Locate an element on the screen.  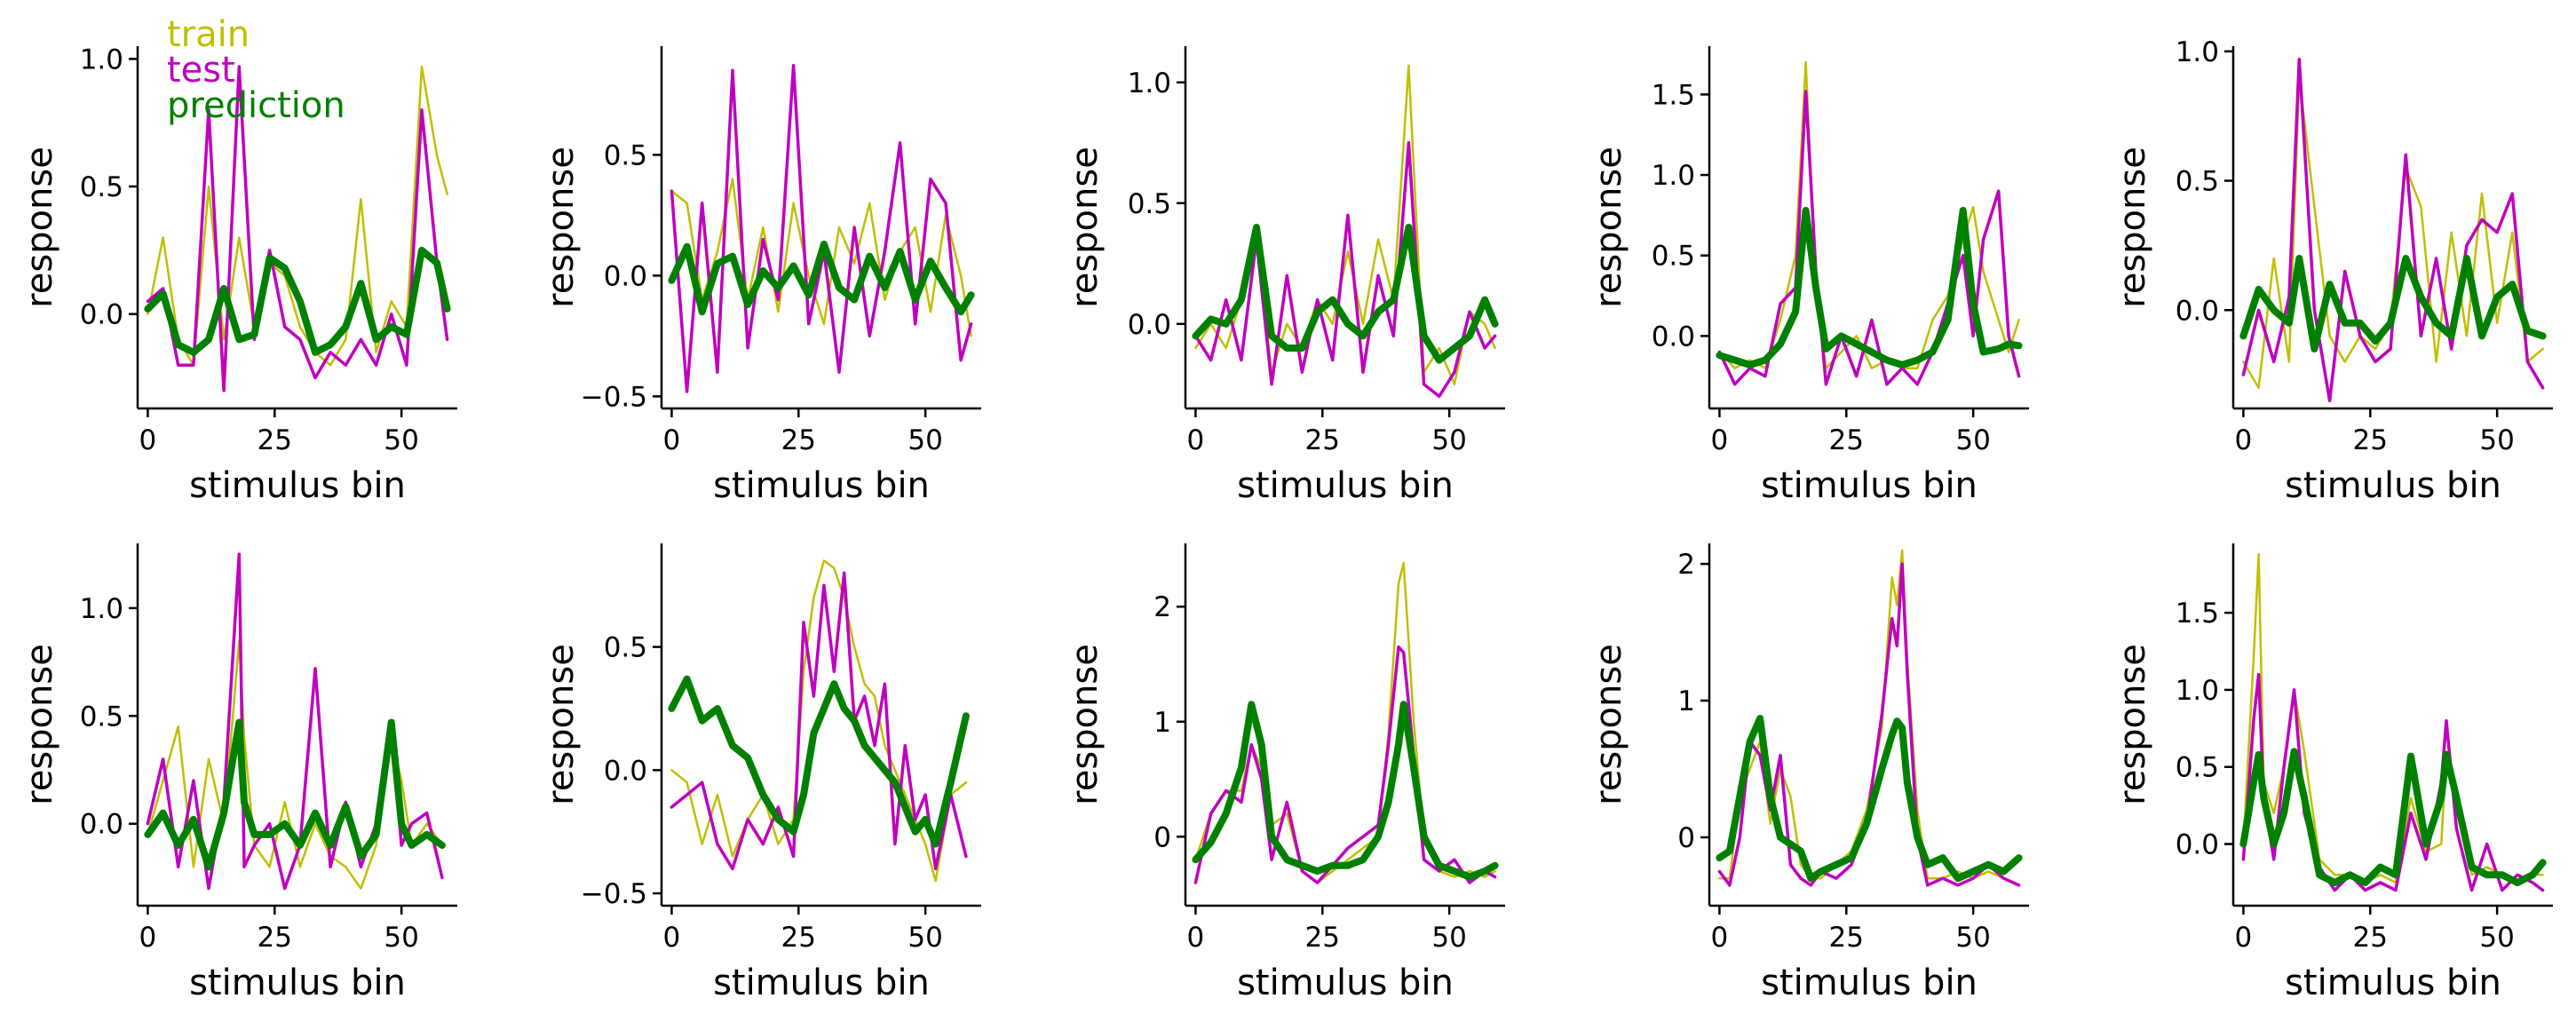
legend-test: test is located at coordinates (201, 70).